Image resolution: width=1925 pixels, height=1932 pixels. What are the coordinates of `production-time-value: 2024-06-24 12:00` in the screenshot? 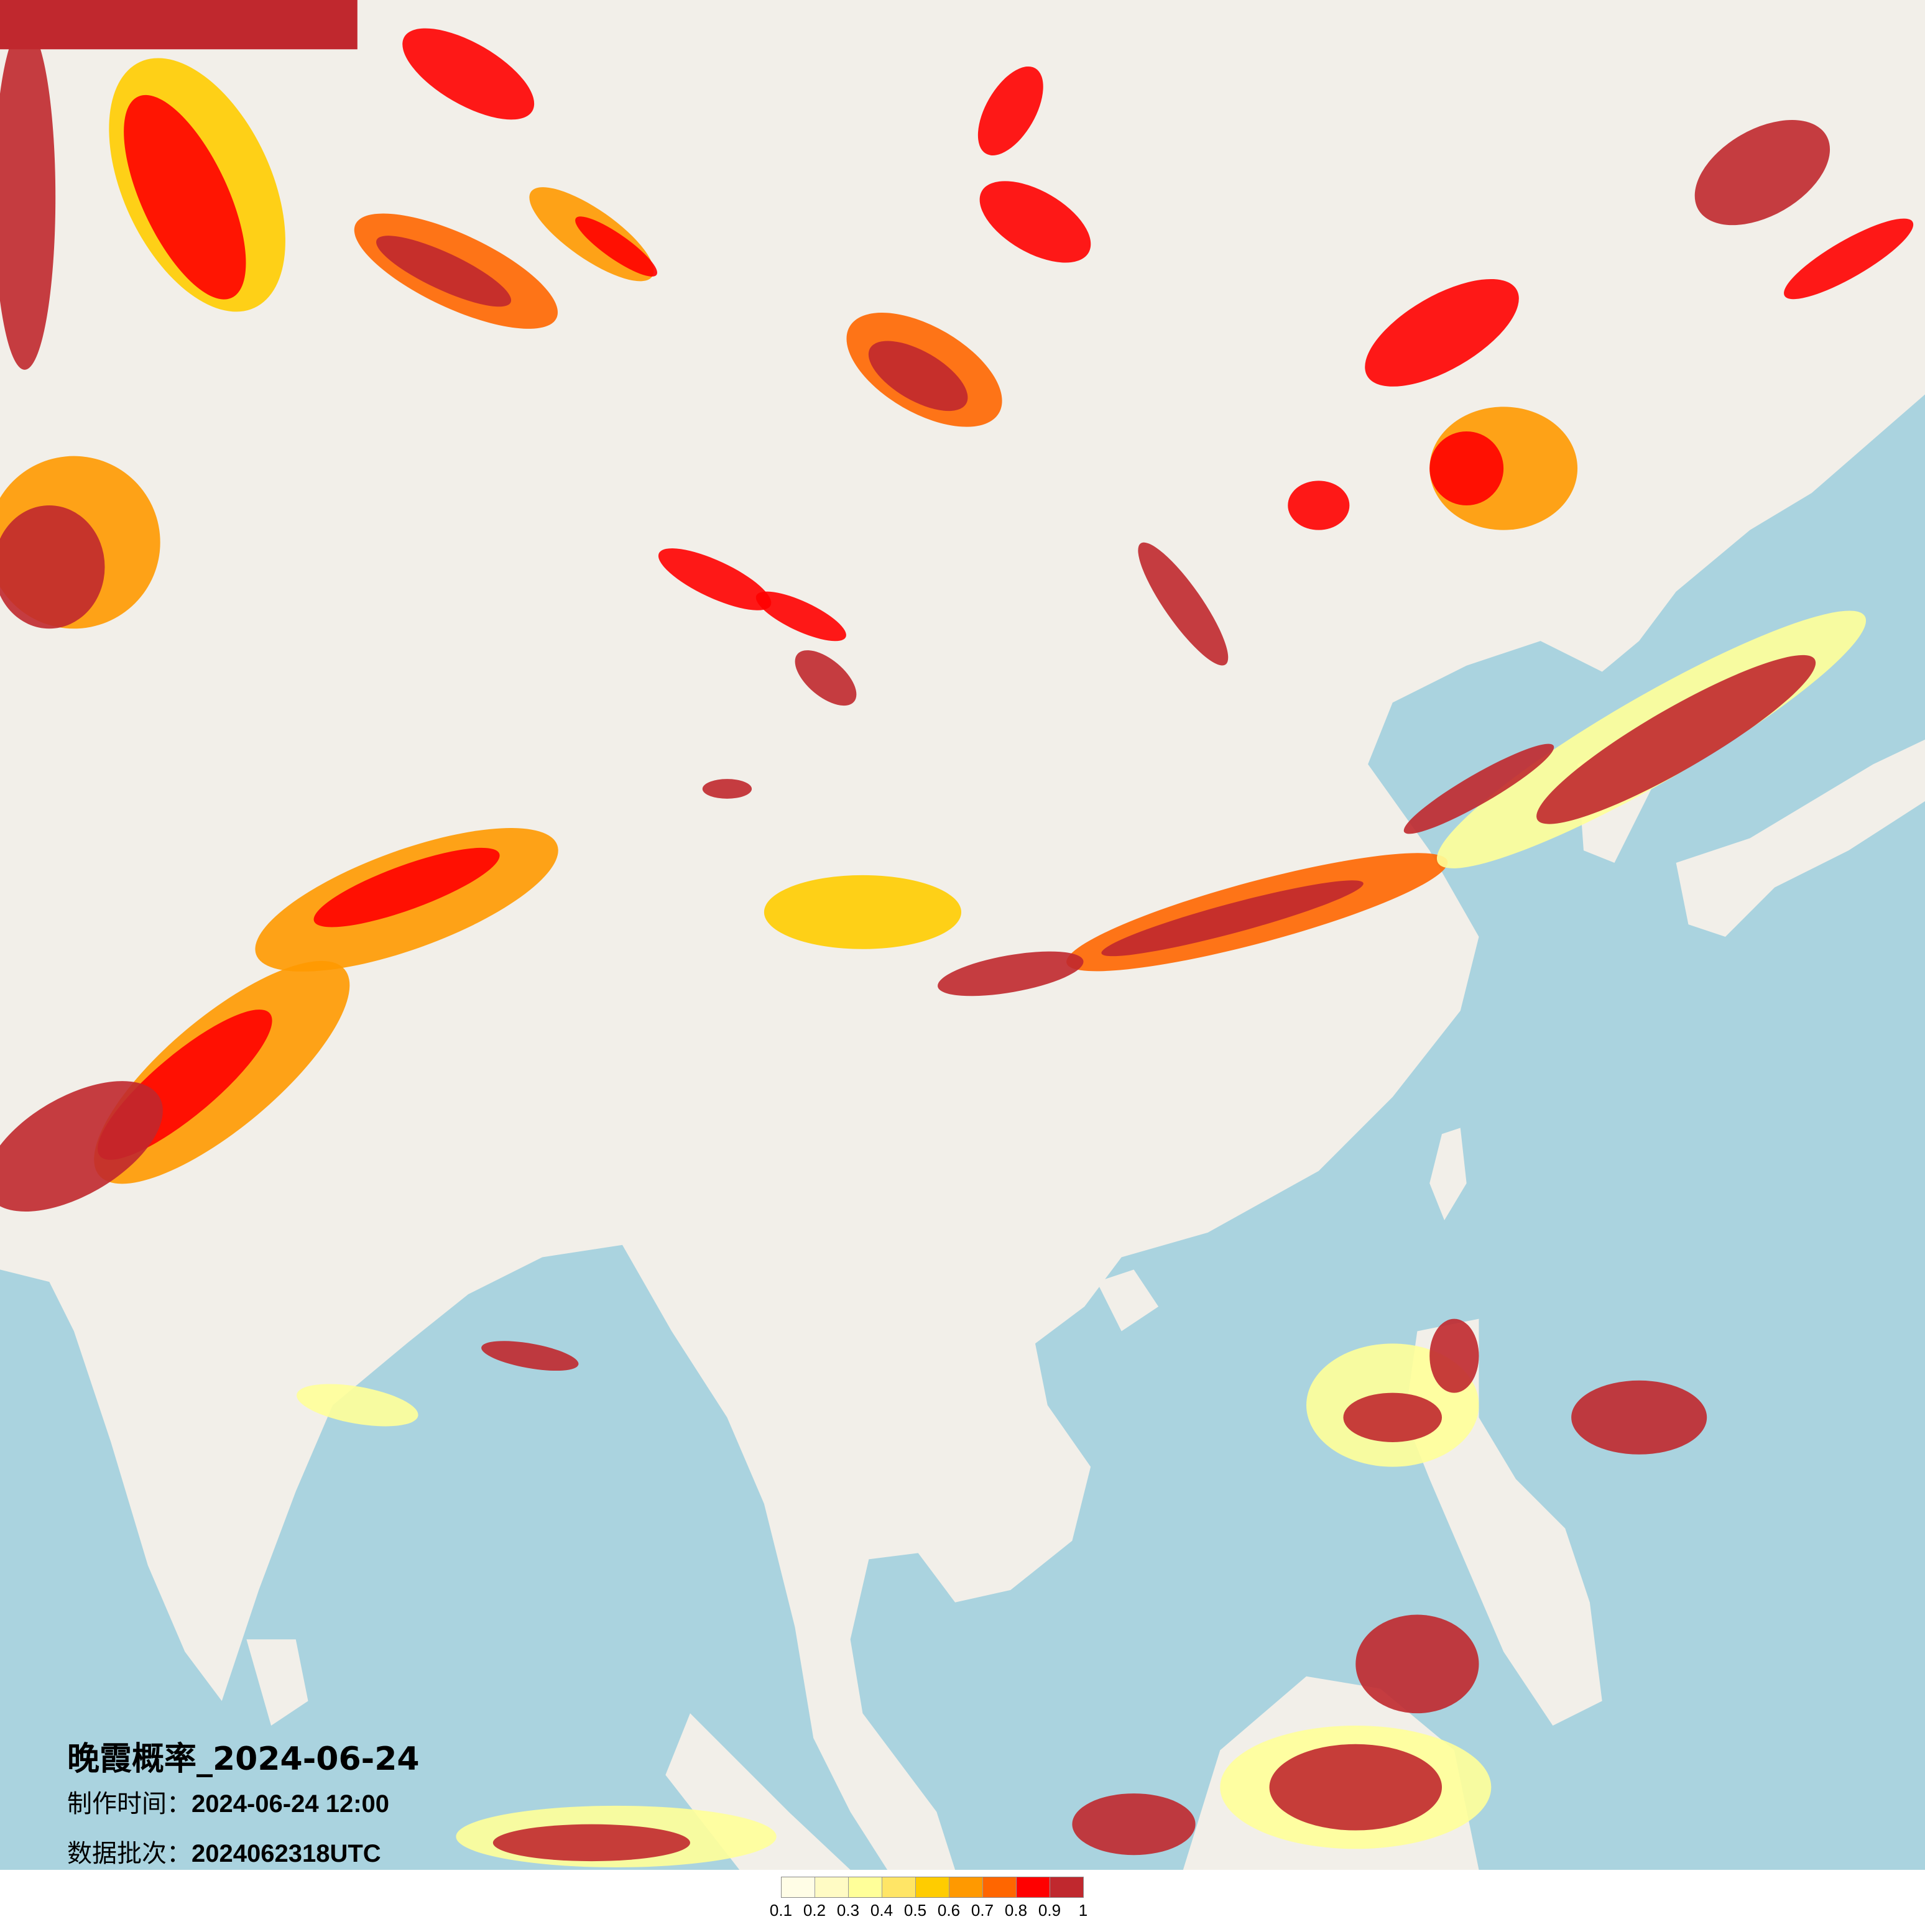 It's located at (291, 1804).